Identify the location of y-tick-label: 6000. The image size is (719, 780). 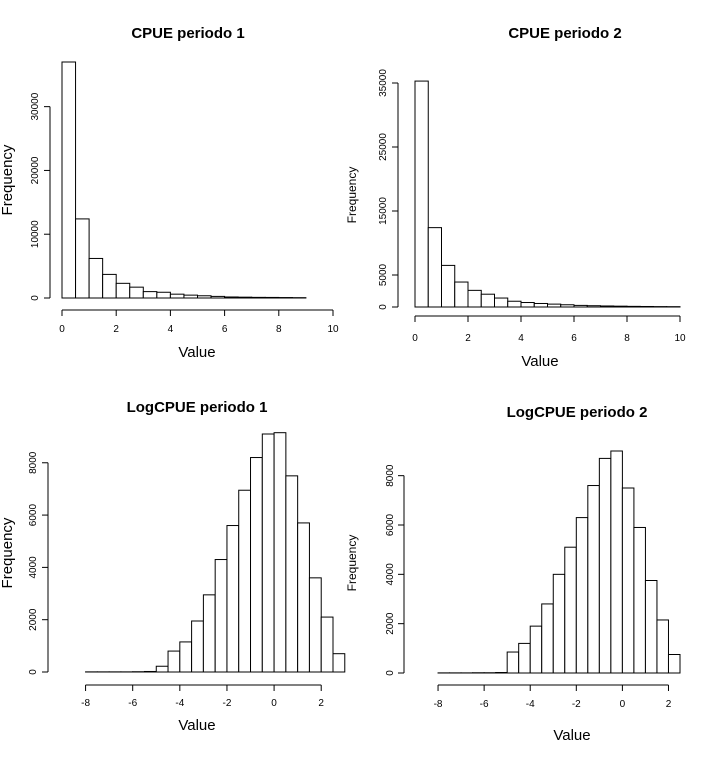
(390, 524).